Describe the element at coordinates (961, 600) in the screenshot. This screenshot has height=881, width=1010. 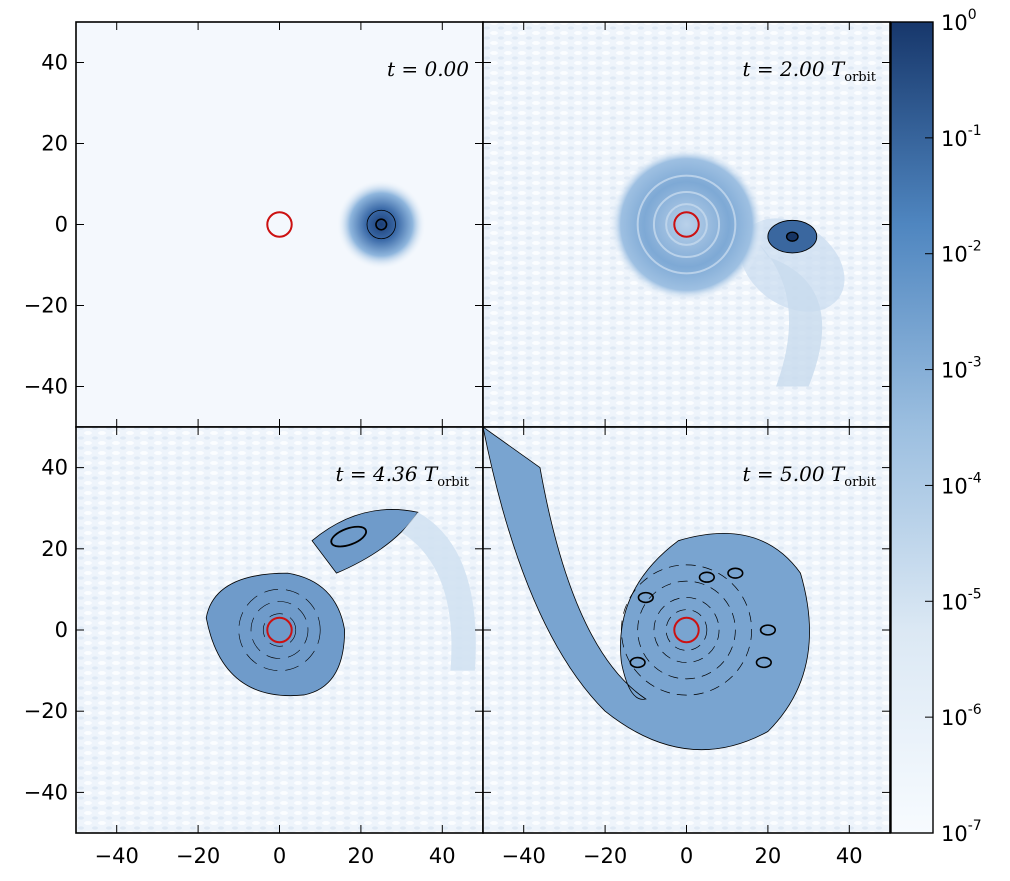
I see `colorbar-tick-label: 10⁻⁵` at that location.